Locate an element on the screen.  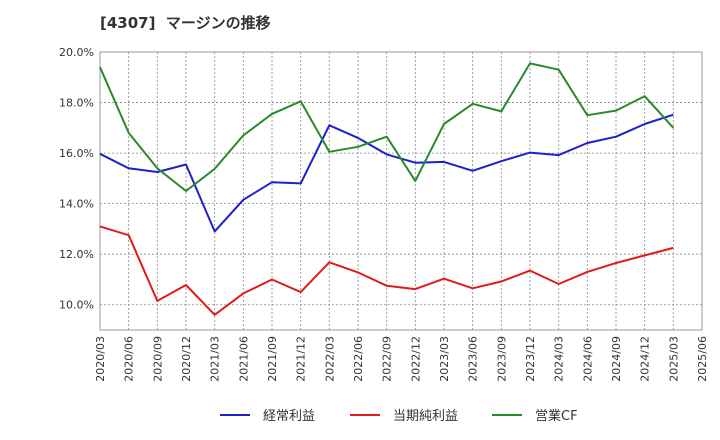
x-tick-label: 2024/06 is located at coordinates (587, 359).